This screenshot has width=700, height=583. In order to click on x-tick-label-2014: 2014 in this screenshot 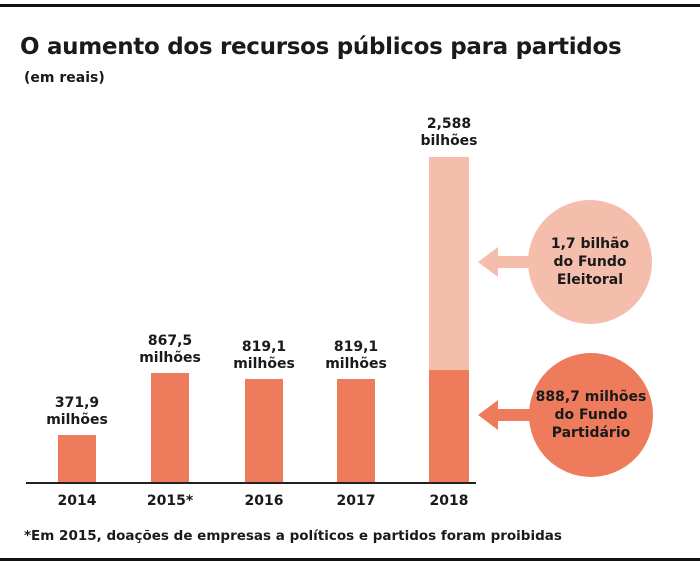, I will do `click(77, 501)`.